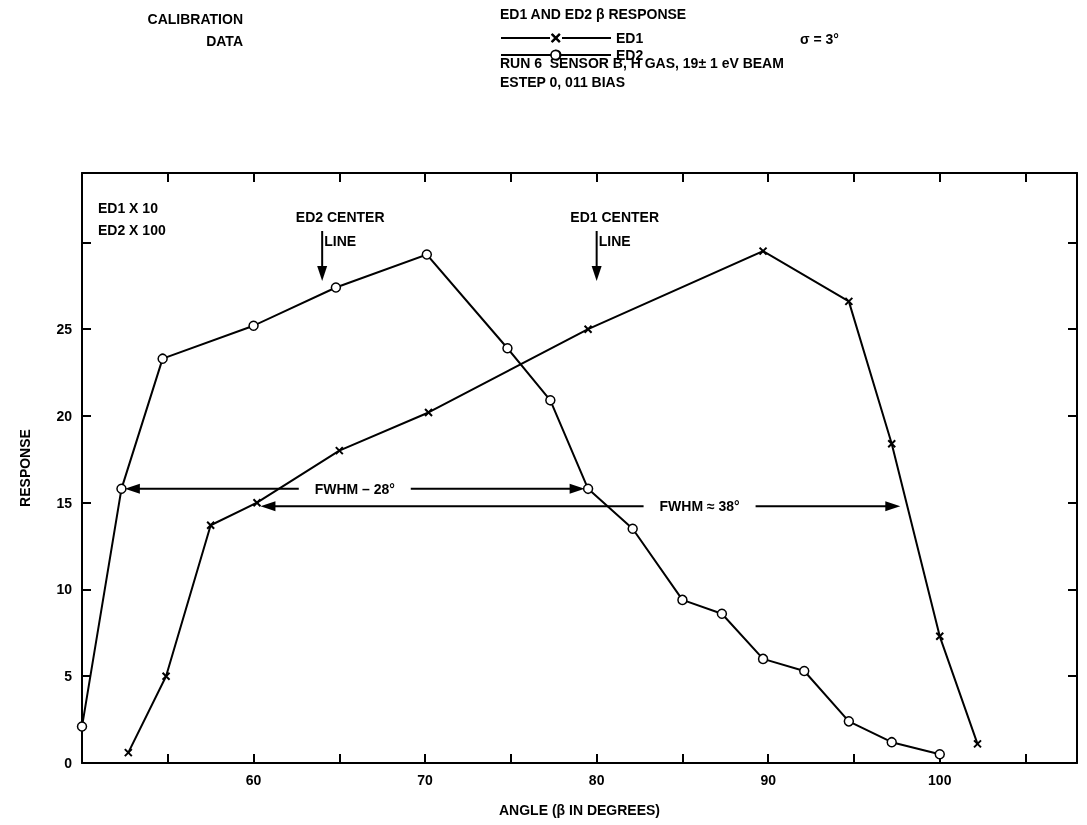 The width and height of the screenshot is (1087, 825). Describe the element at coordinates (354, 488) in the screenshot. I see `annotation: FWHM – 28°` at that location.